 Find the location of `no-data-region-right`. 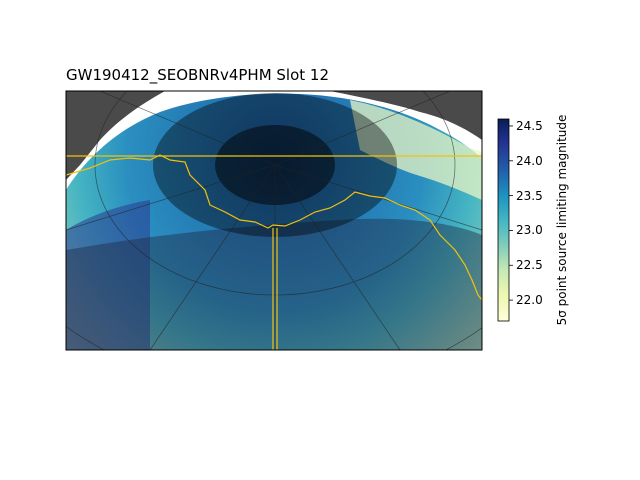

no-data-region-right is located at coordinates (406, 115).